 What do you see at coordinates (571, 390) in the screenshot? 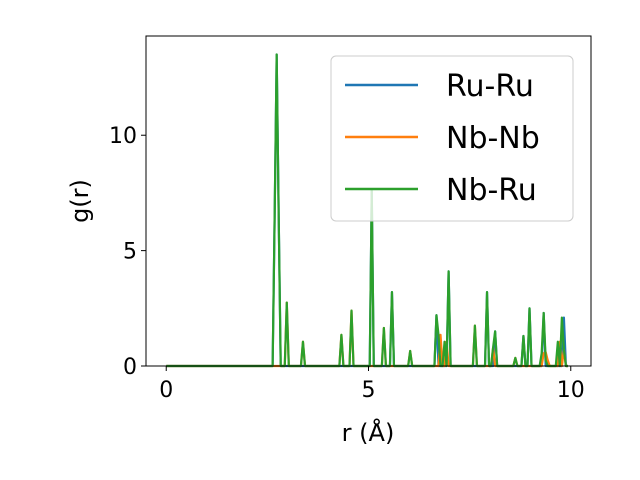
I see `x-tick-label: 10` at bounding box center [571, 390].